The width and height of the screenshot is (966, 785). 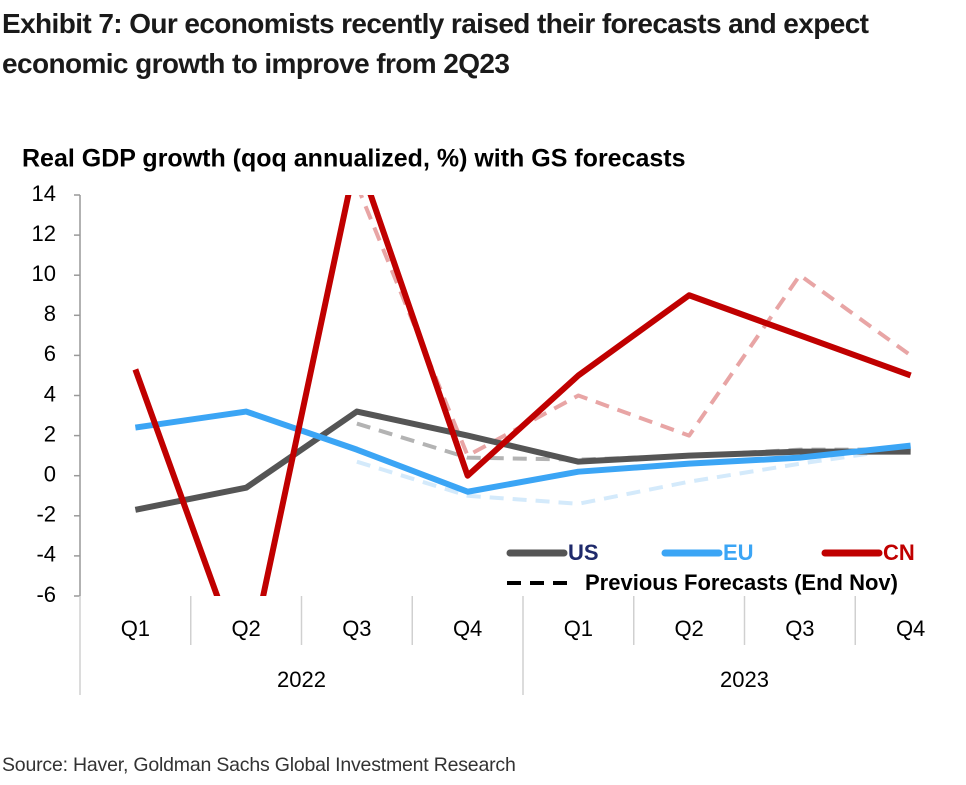 What do you see at coordinates (738, 552) in the screenshot?
I see `legend-label: EU` at bounding box center [738, 552].